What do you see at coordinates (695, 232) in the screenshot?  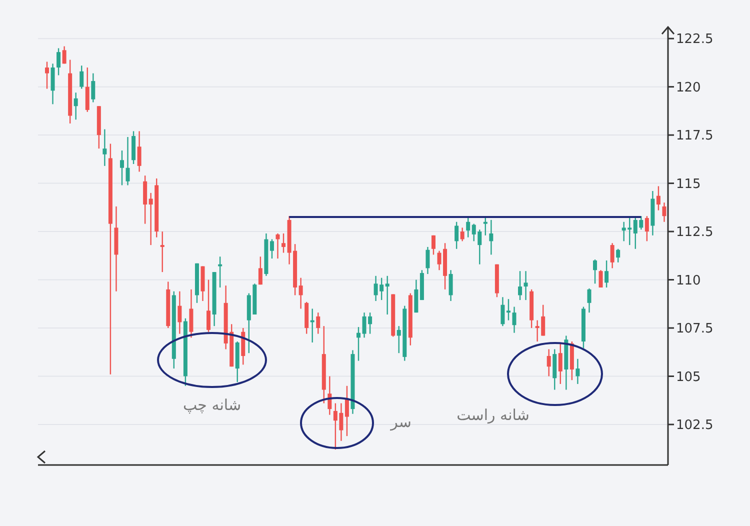 I see `y-tick-label: 112.5` at bounding box center [695, 232].